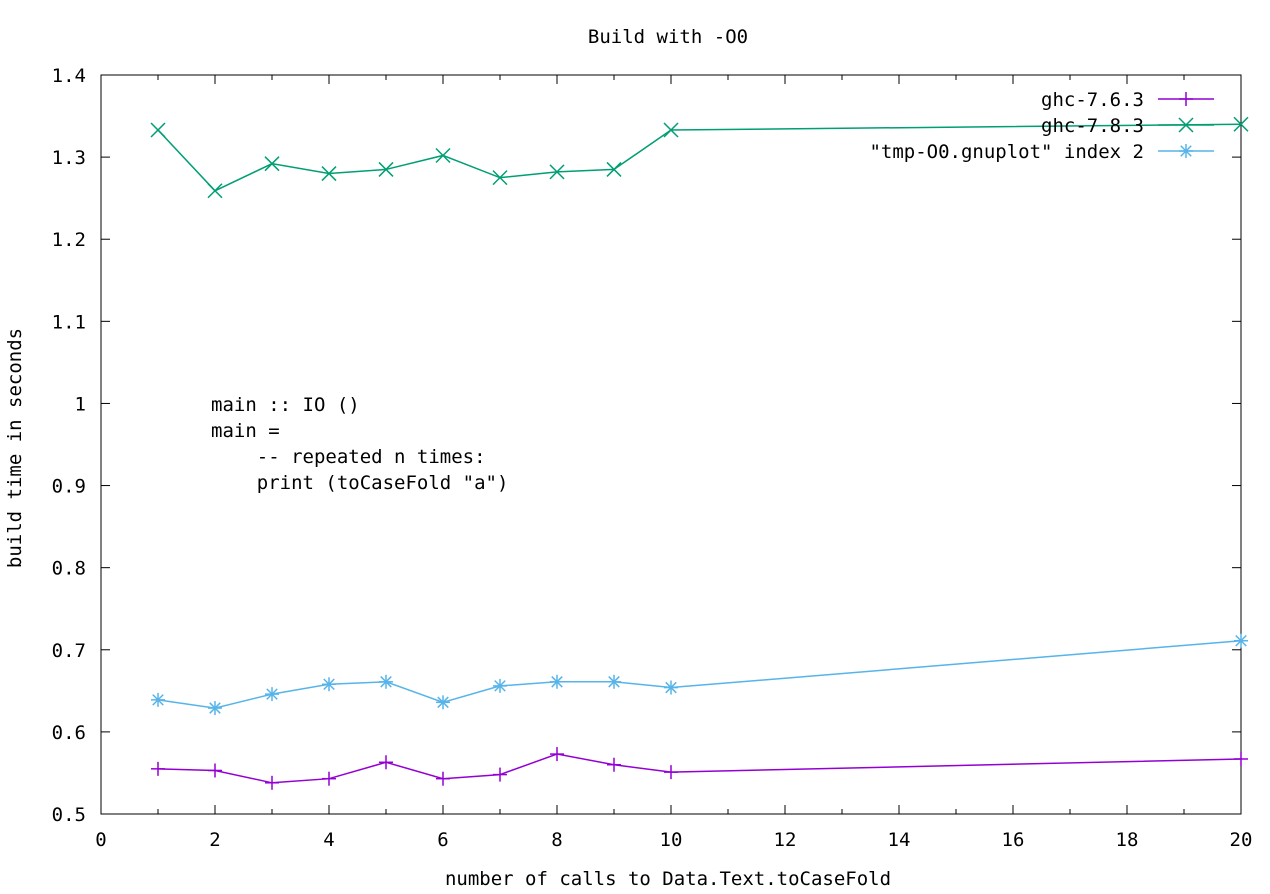  What do you see at coordinates (80, 404) in the screenshot?
I see `y-tick-label: 1` at bounding box center [80, 404].